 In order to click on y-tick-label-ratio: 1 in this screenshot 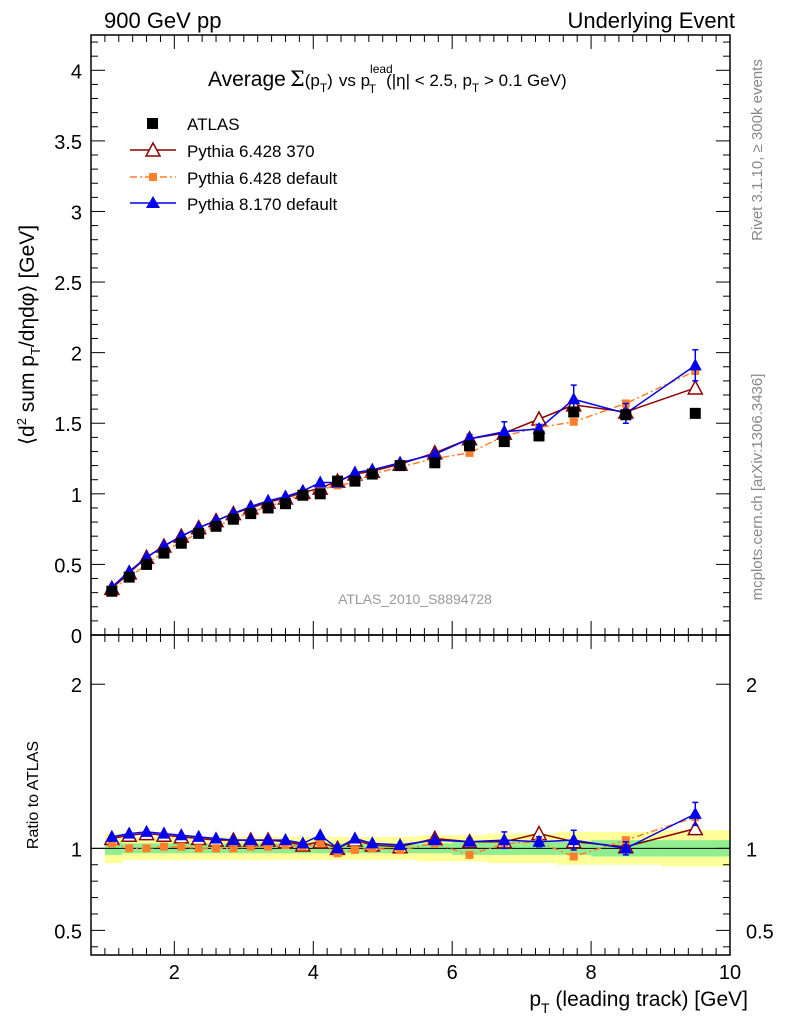, I will do `click(76, 850)`.